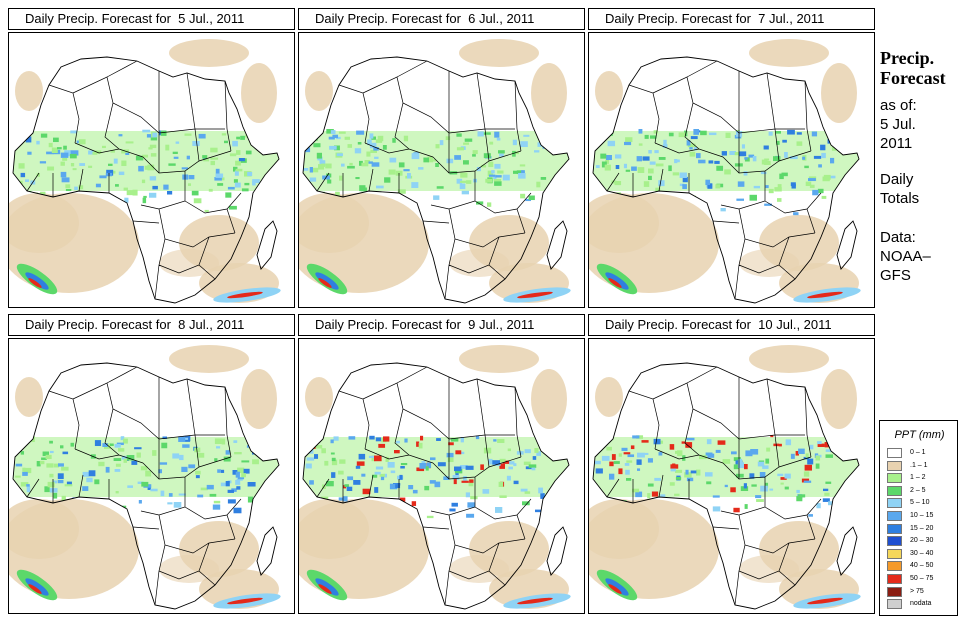  Describe the element at coordinates (151, 464) in the screenshot. I see `forecast-panel-4: Daily Precip. Forecast for 8 Jul., 2011` at that location.